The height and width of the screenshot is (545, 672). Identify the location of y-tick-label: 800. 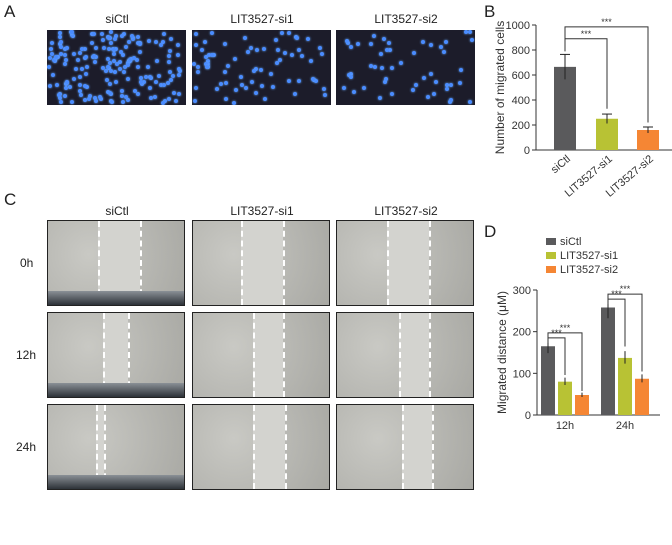
(521, 51).